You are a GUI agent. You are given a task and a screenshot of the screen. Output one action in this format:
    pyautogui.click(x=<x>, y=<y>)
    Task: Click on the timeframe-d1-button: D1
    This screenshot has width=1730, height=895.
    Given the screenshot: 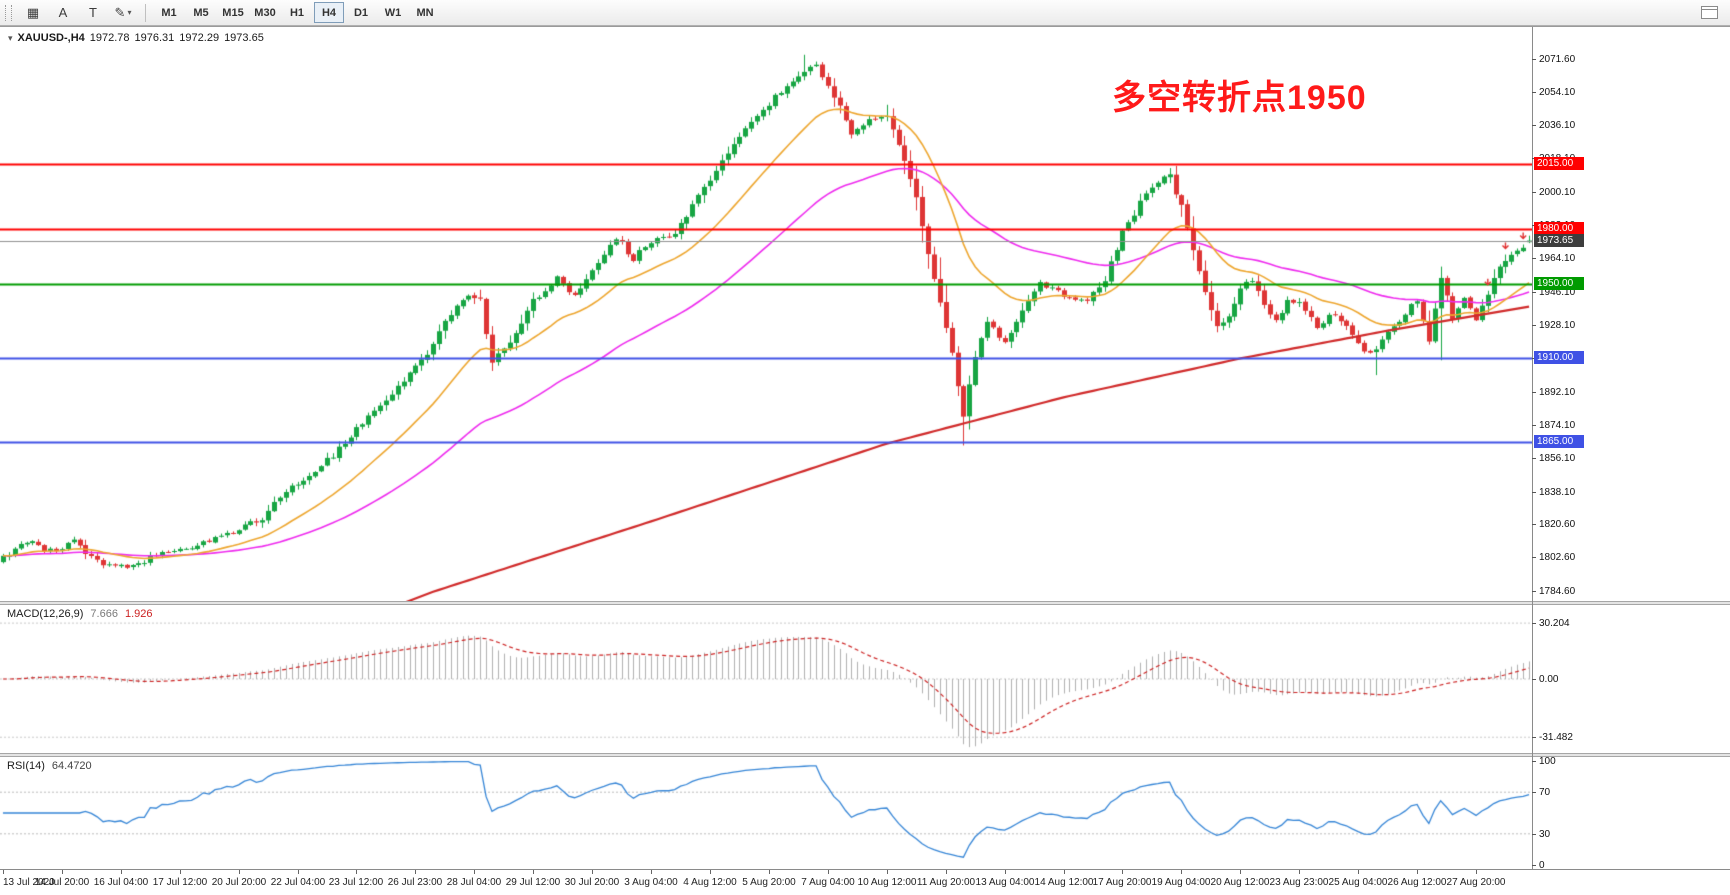 What is the action you would take?
    pyautogui.click(x=361, y=12)
    